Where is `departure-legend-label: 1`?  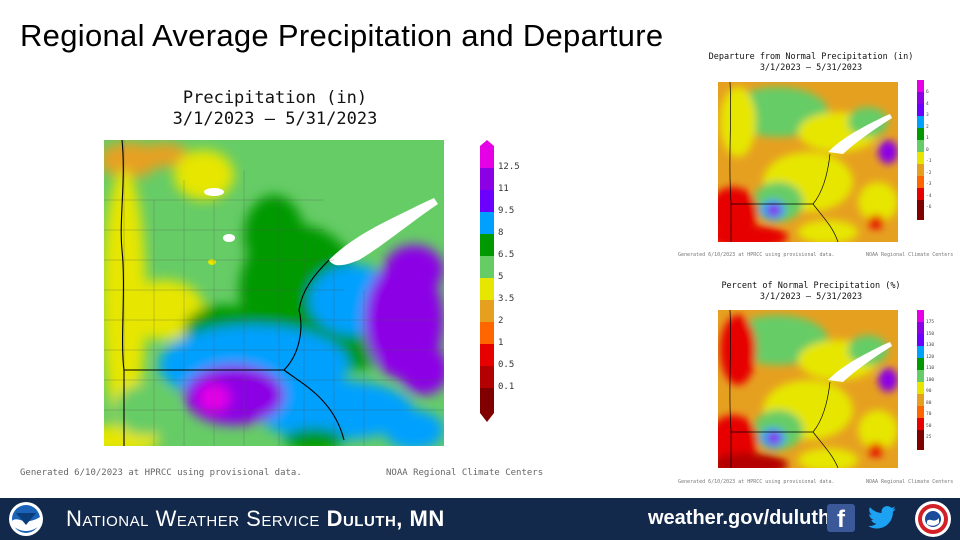 departure-legend-label: 1 is located at coordinates (927, 138).